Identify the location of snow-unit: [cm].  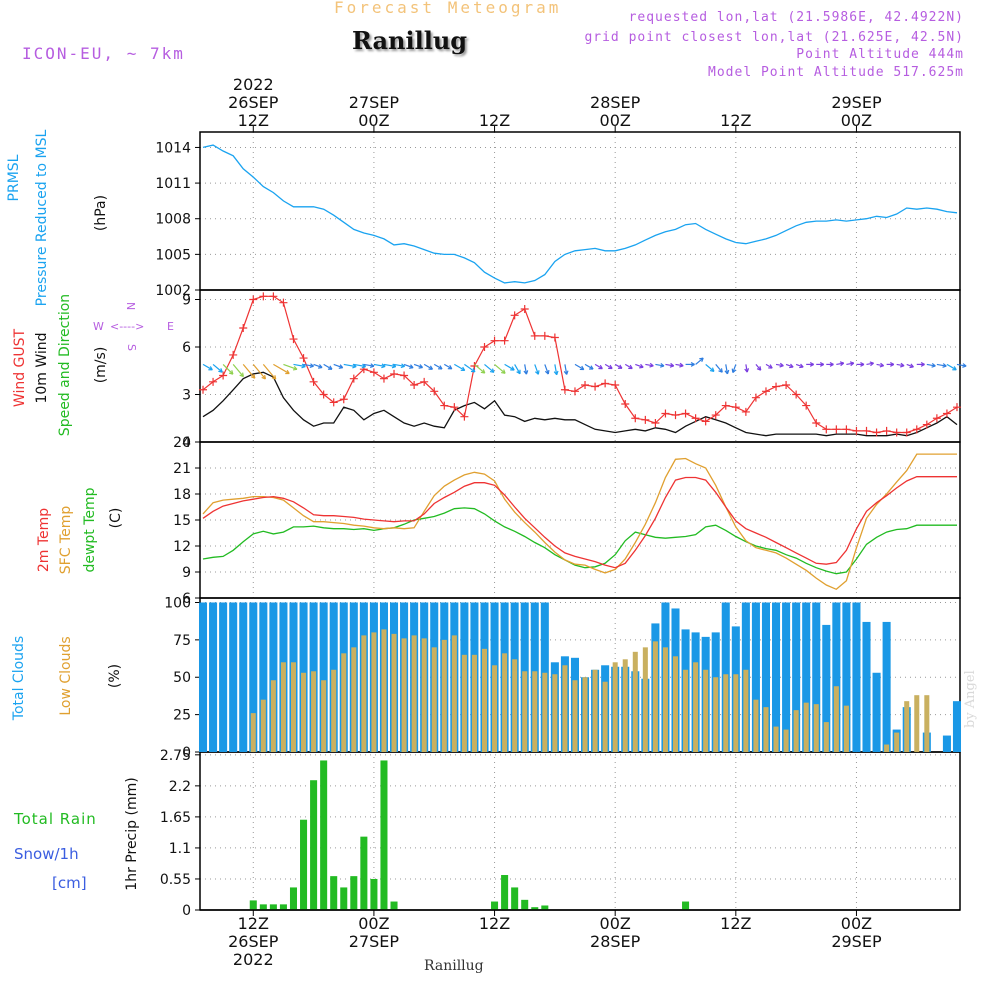
(69, 883).